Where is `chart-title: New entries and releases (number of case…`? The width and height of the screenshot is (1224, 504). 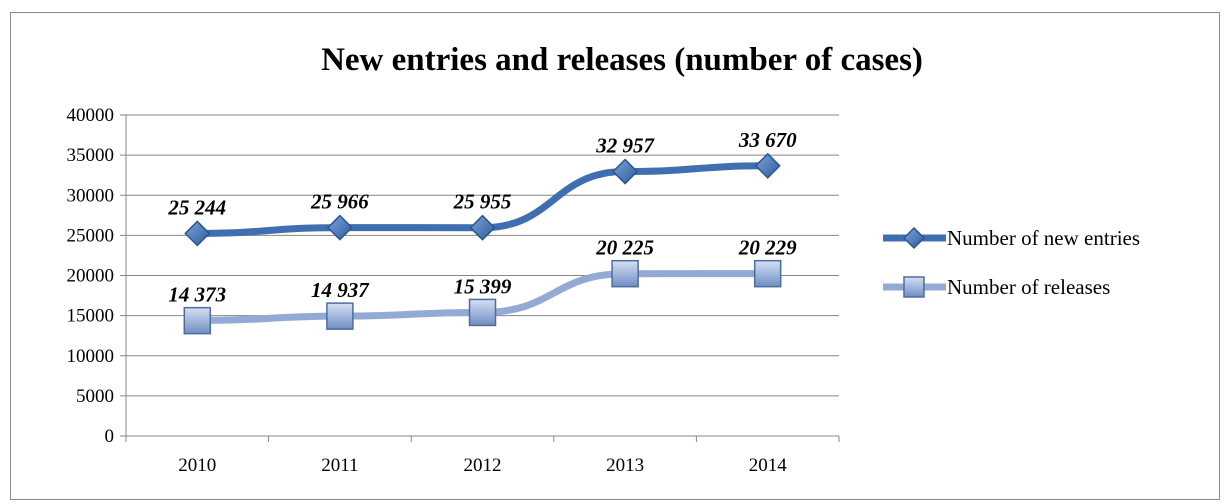 chart-title: New entries and releases (number of case… is located at coordinates (622, 60).